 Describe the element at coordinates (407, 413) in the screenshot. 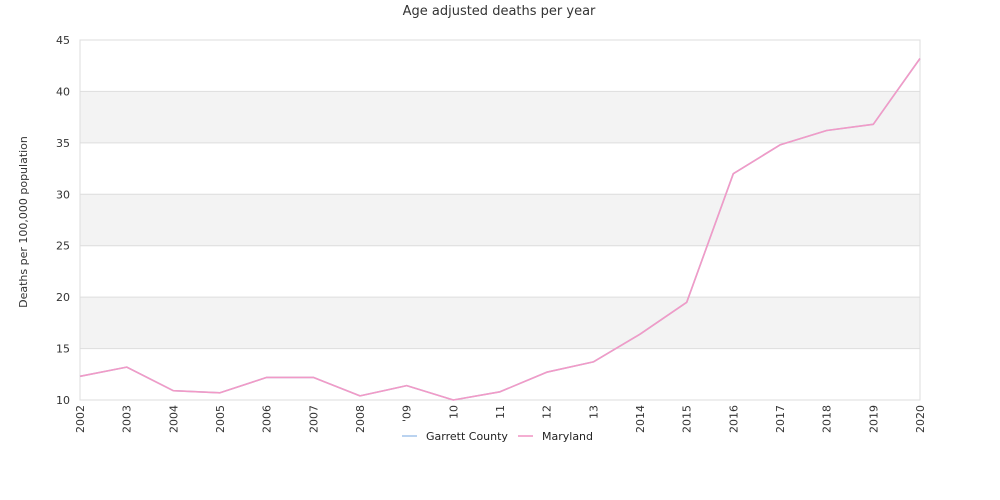

I see `x-tick-label: '09` at that location.